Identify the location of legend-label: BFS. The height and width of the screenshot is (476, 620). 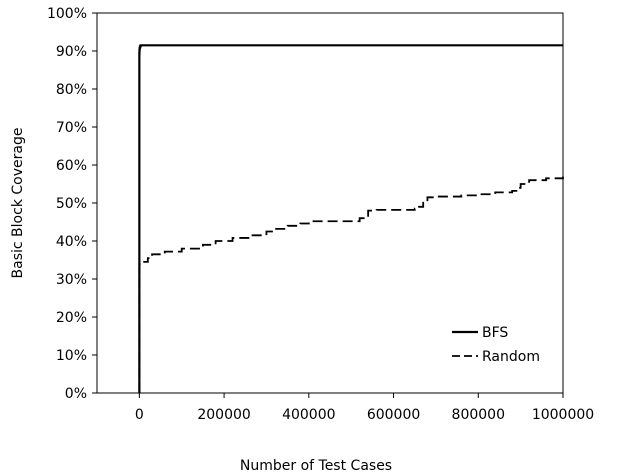
(495, 333).